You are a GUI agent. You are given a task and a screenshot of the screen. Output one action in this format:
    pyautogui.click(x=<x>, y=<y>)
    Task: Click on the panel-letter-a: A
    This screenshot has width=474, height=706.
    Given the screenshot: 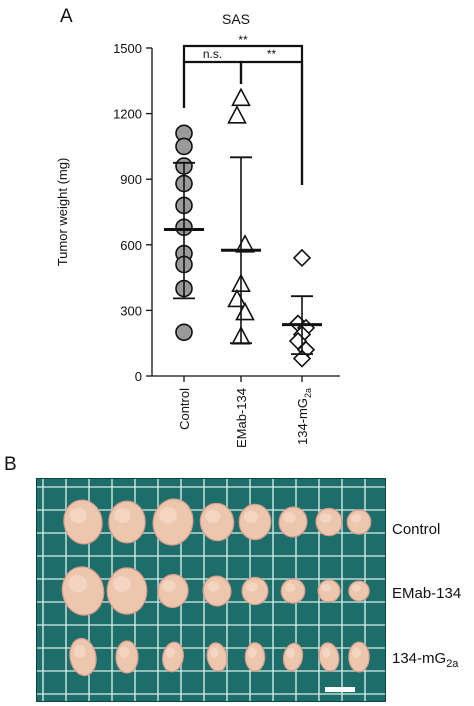 What is the action you would take?
    pyautogui.click(x=66, y=16)
    